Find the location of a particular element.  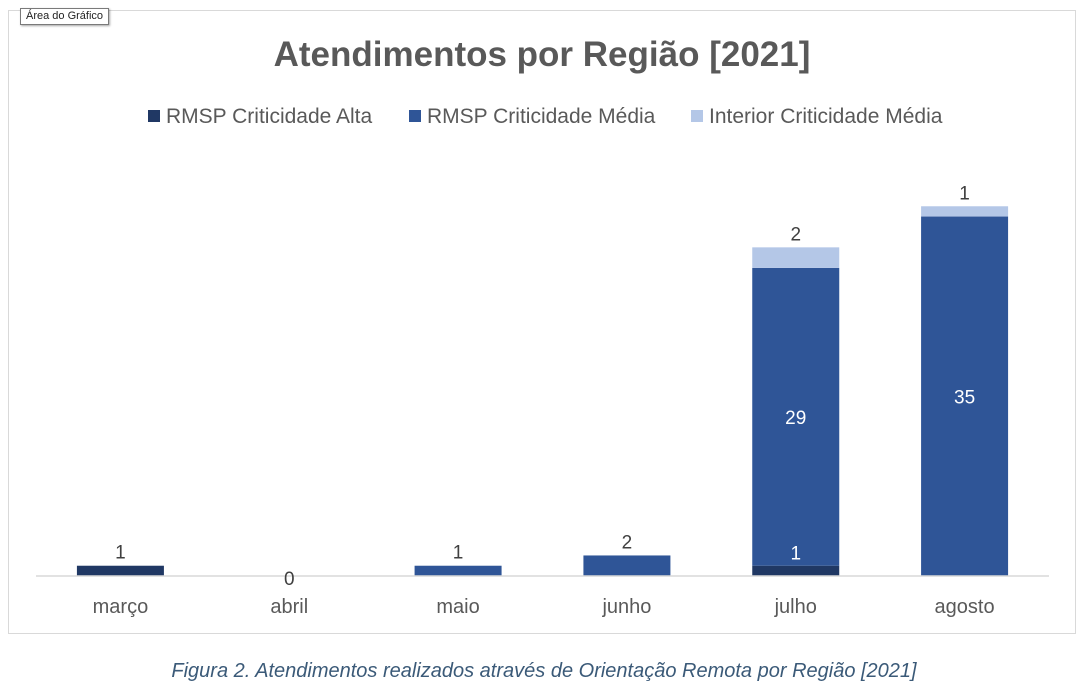

legend-label-rmsp-criticidade-alta: RMSP Criticidade Alta is located at coordinates (269, 116).